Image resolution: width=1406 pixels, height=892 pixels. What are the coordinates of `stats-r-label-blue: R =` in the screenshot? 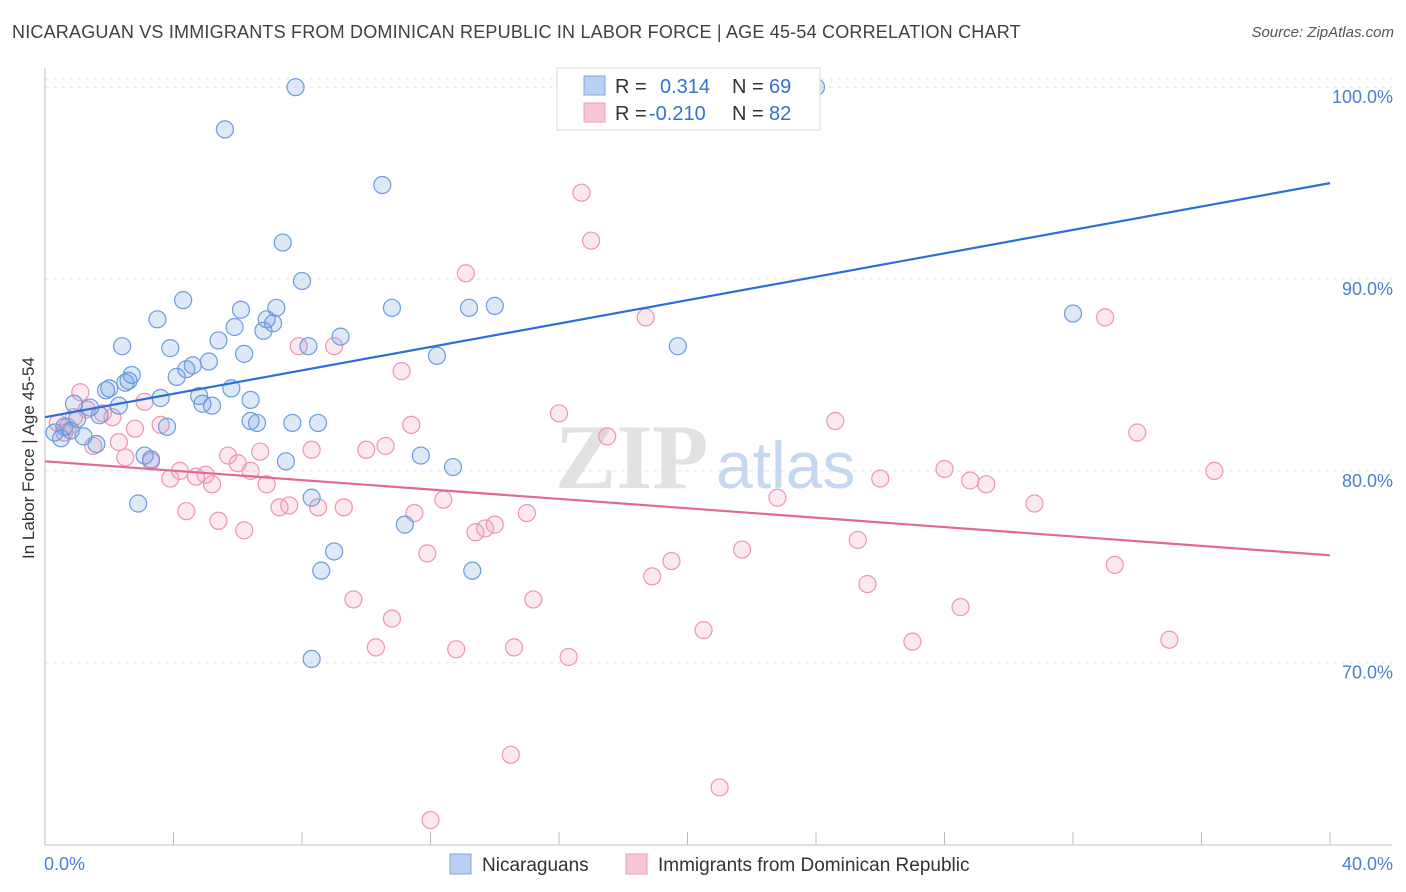 It's located at (631, 87).